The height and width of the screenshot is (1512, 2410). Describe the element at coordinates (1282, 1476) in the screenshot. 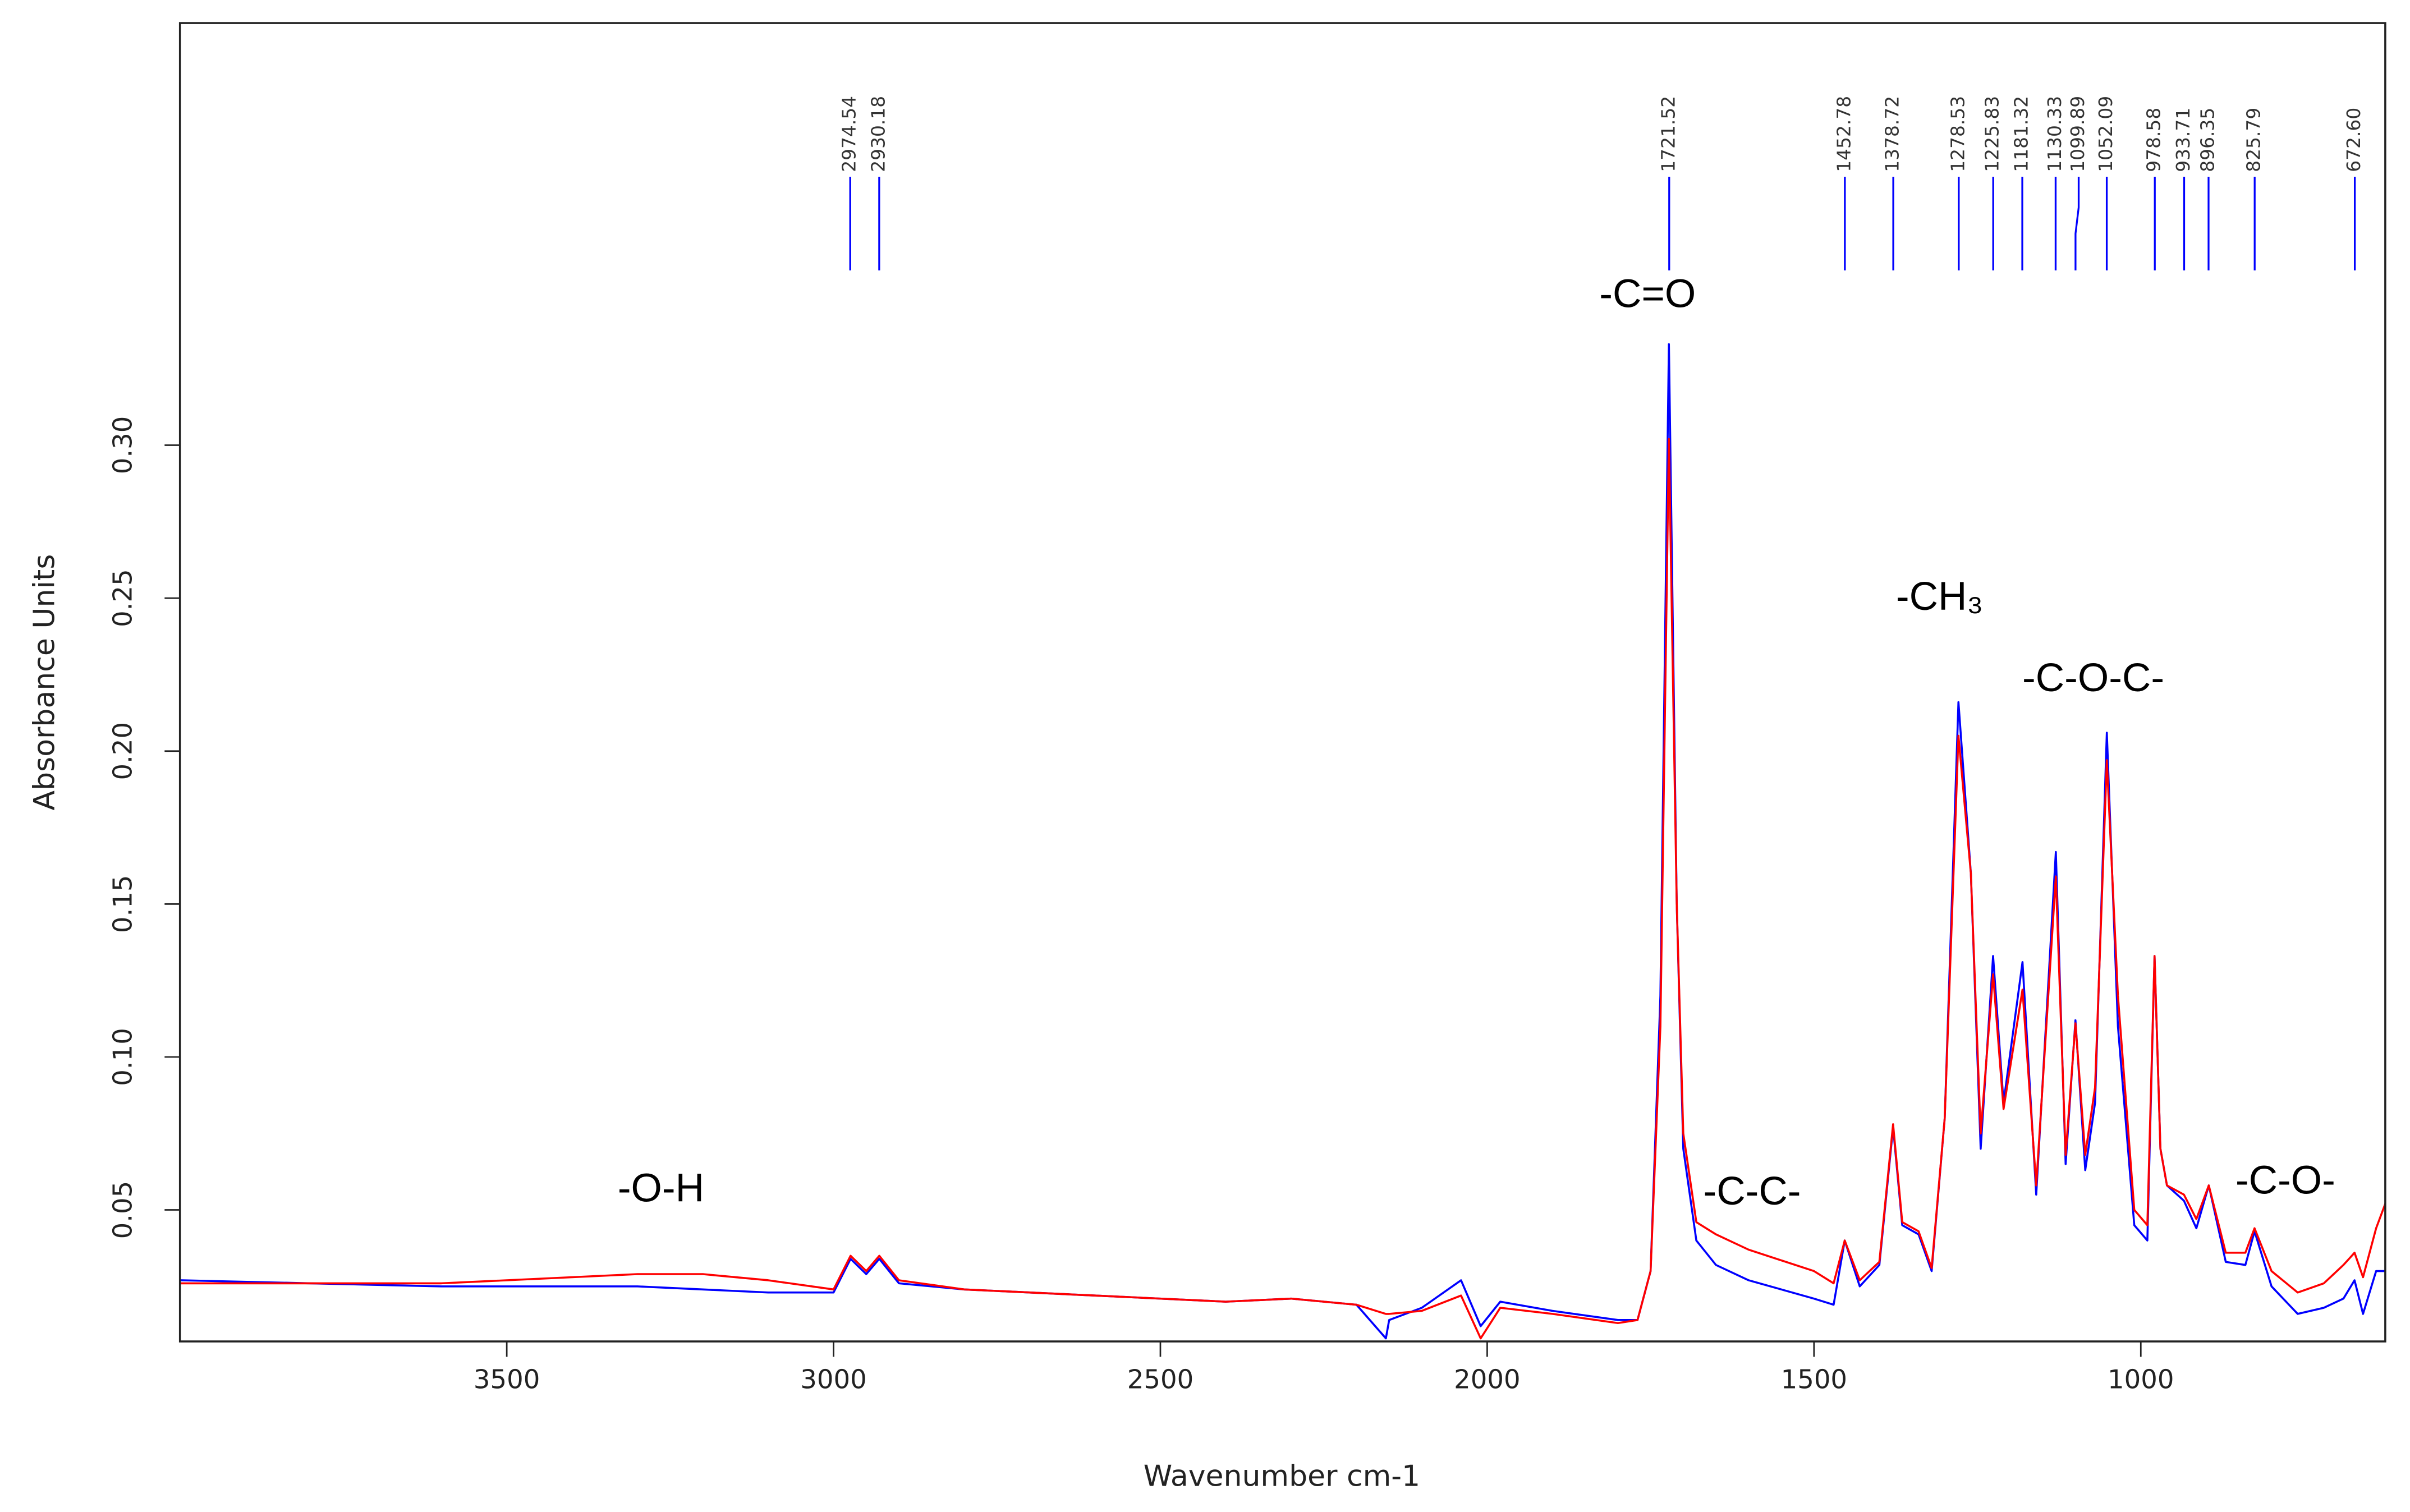

I see `x-axis-label: Wavenumber cm-1` at that location.